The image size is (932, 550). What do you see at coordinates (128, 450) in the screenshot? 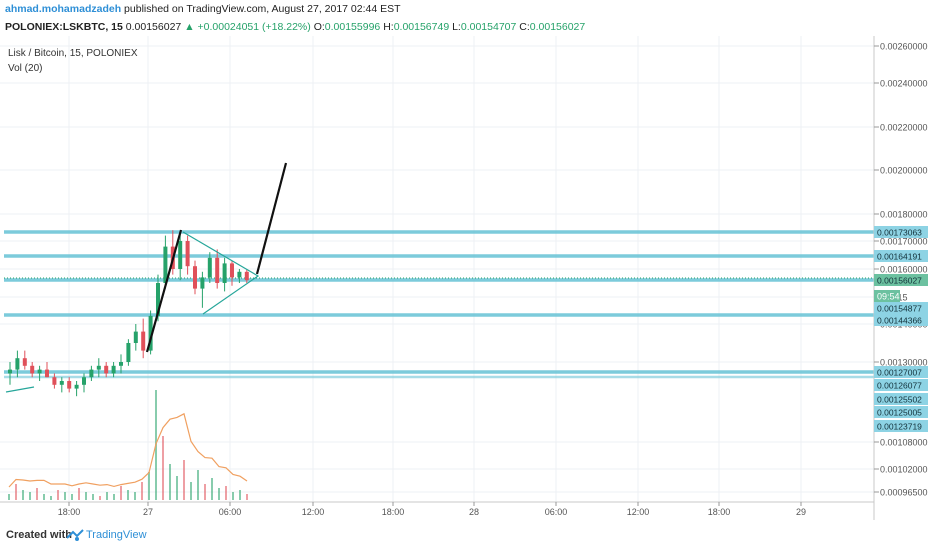
I see `volume-ma-line` at bounding box center [128, 450].